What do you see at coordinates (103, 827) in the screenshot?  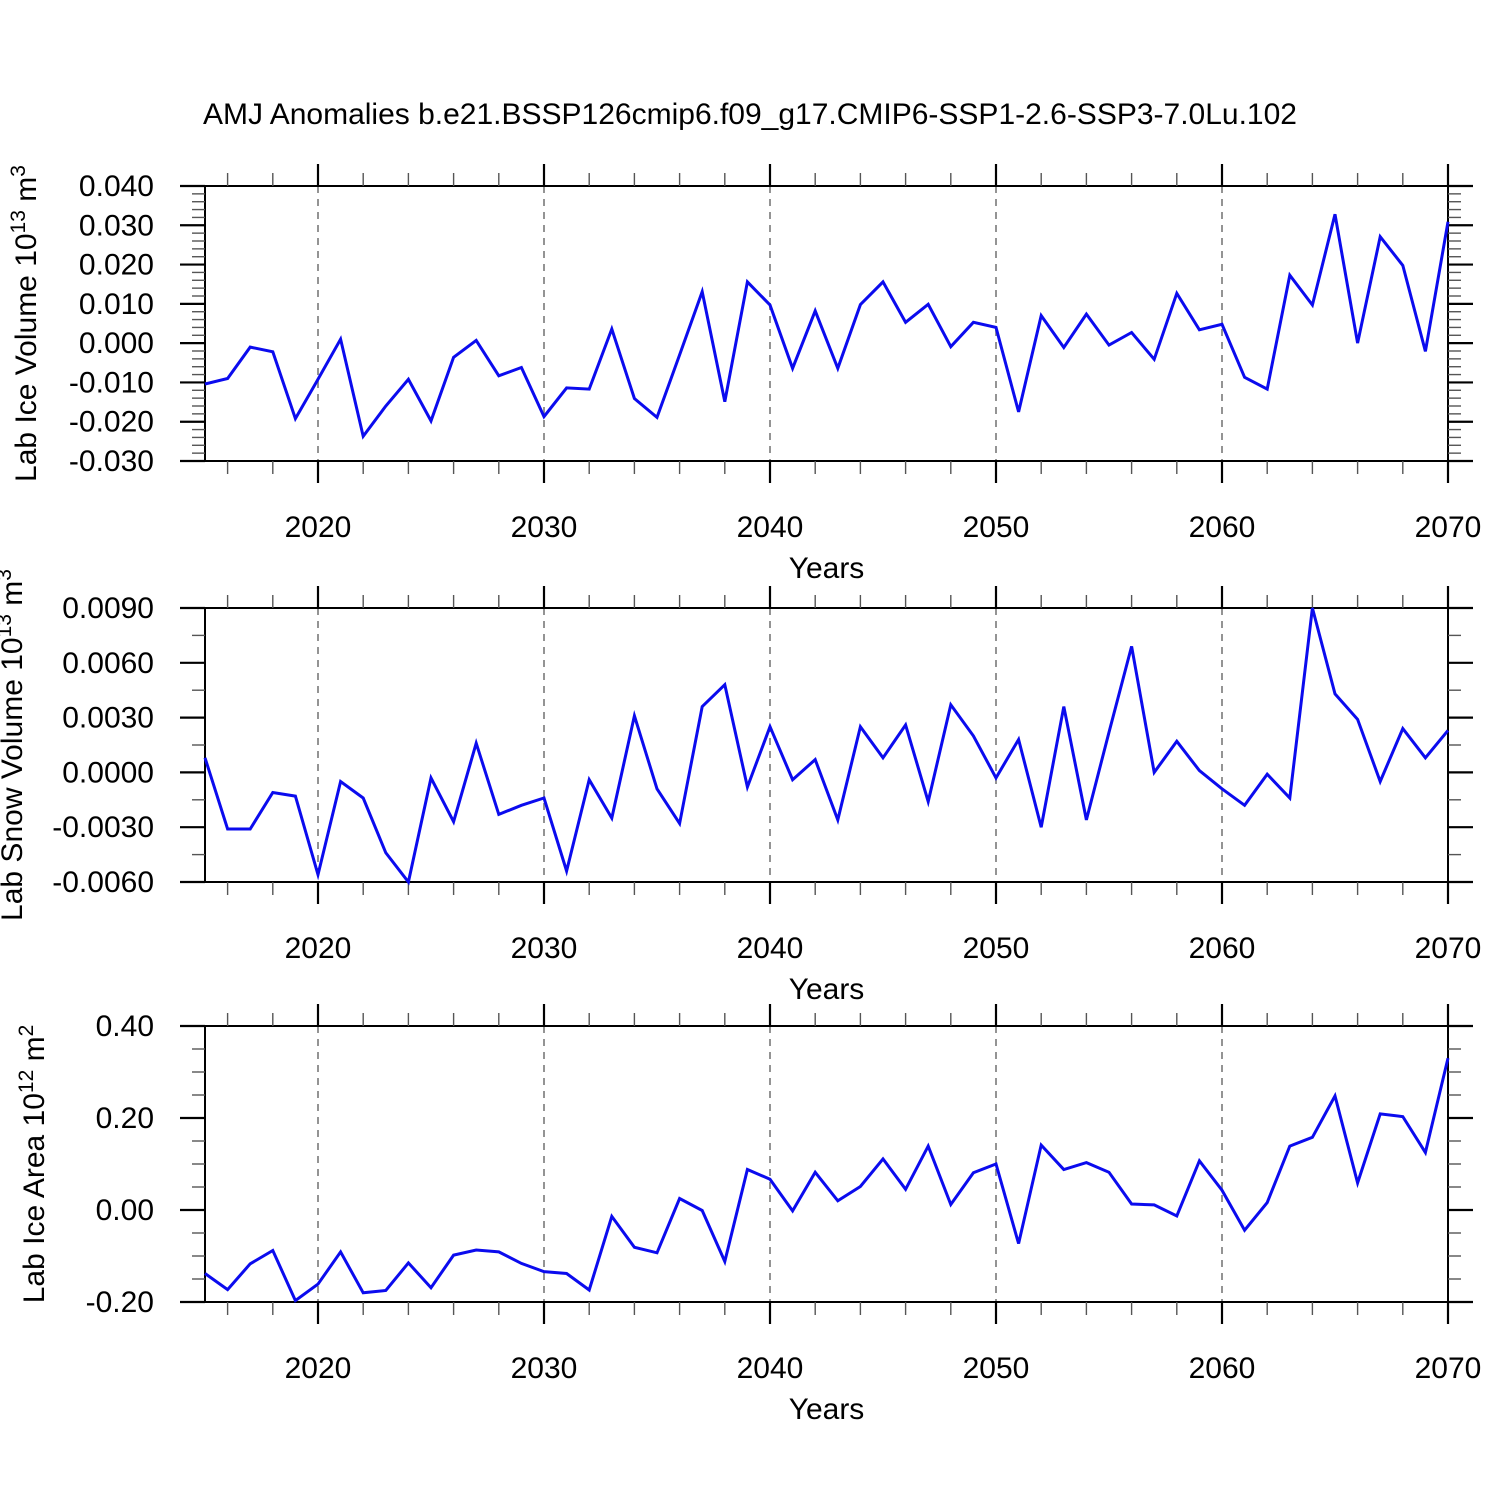 I see `y-tick-label: -0.0030` at bounding box center [103, 827].